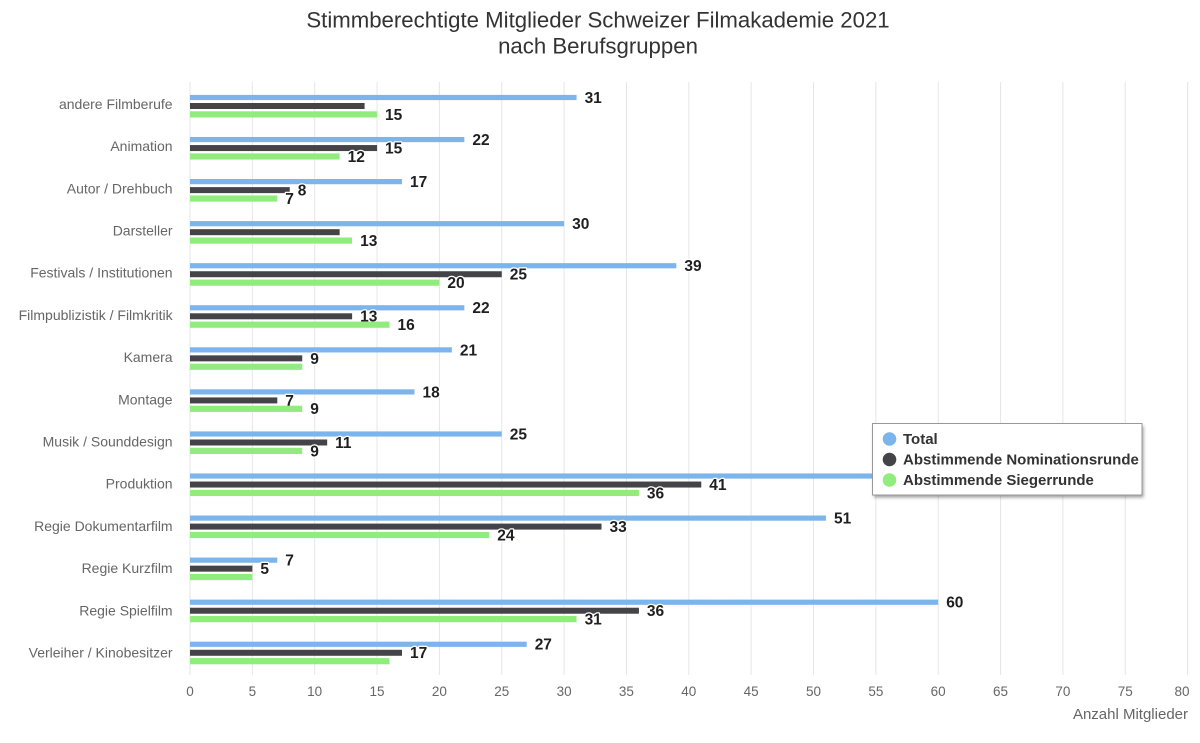 This screenshot has width=1200, height=743. What do you see at coordinates (619, 527) in the screenshot?
I see `svg-text: 33` at bounding box center [619, 527].